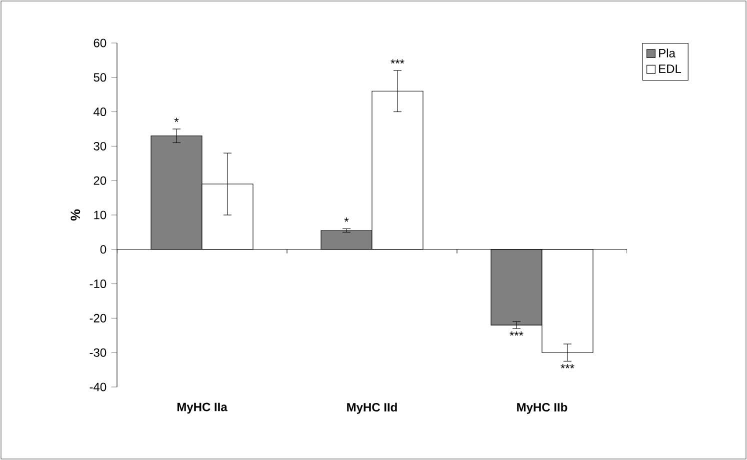 The width and height of the screenshot is (747, 460). I want to click on legend-label: EDL, so click(670, 68).